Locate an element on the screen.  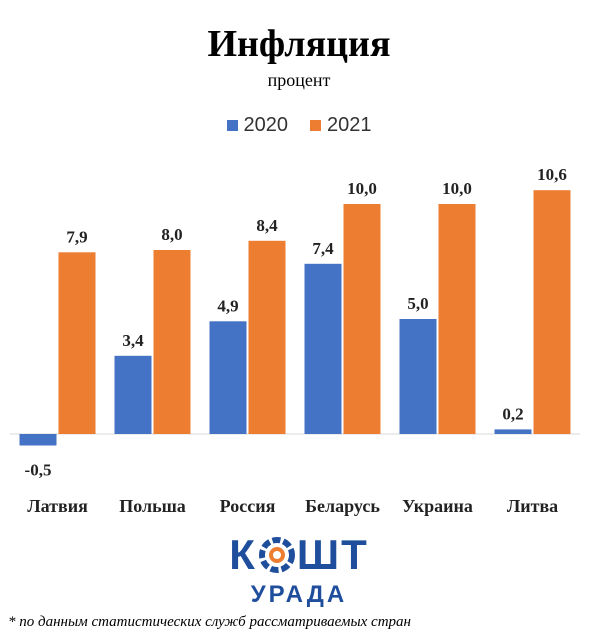
legend-label-2020: 2020 is located at coordinates (266, 125).